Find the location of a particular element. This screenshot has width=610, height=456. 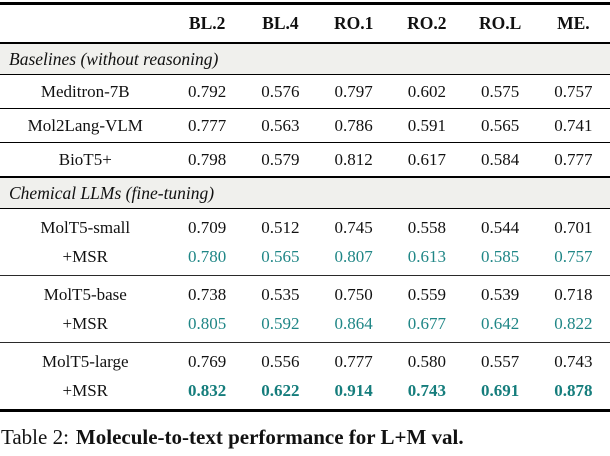

metric-cell-best: 0.622 is located at coordinates (280, 394).